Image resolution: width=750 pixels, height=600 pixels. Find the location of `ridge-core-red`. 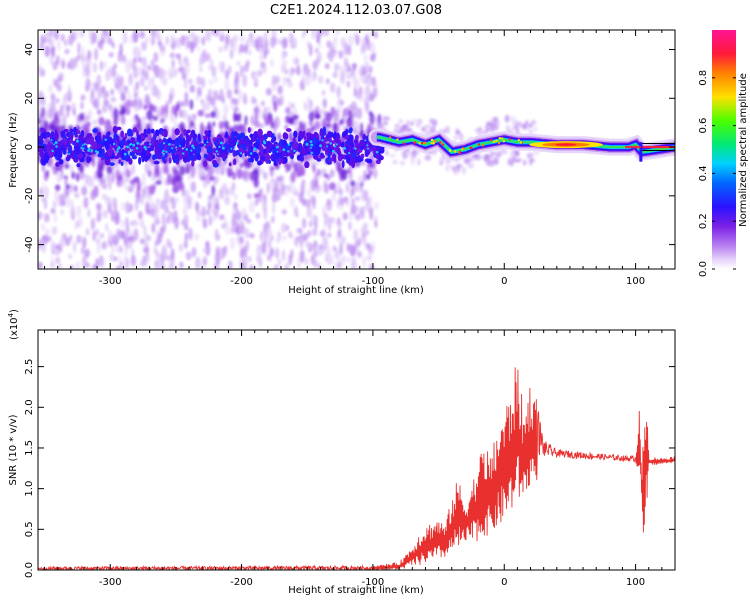

ridge-core-red is located at coordinates (566, 144).